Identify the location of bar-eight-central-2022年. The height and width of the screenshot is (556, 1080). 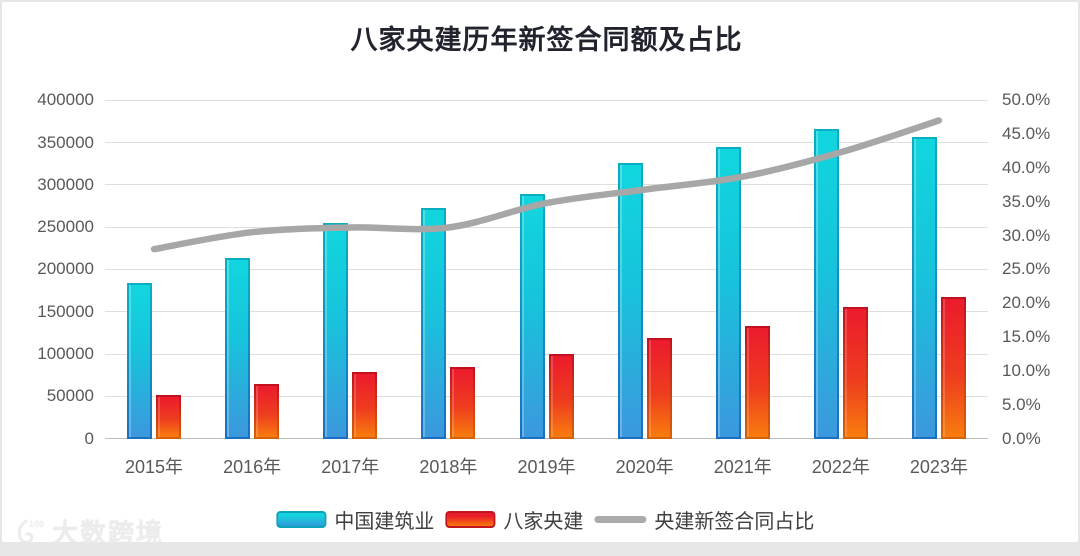
(855, 373).